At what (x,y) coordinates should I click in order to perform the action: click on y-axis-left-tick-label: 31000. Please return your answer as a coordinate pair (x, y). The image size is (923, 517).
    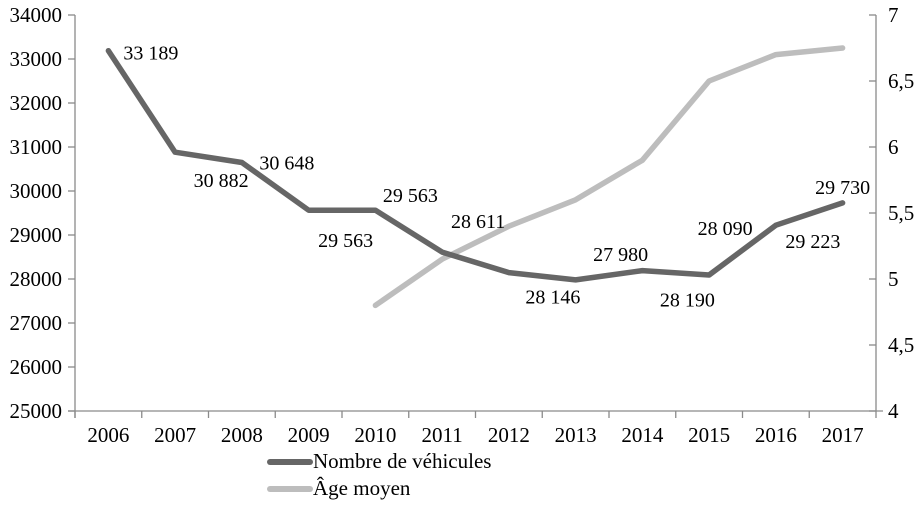
    Looking at the image, I should click on (36, 147).